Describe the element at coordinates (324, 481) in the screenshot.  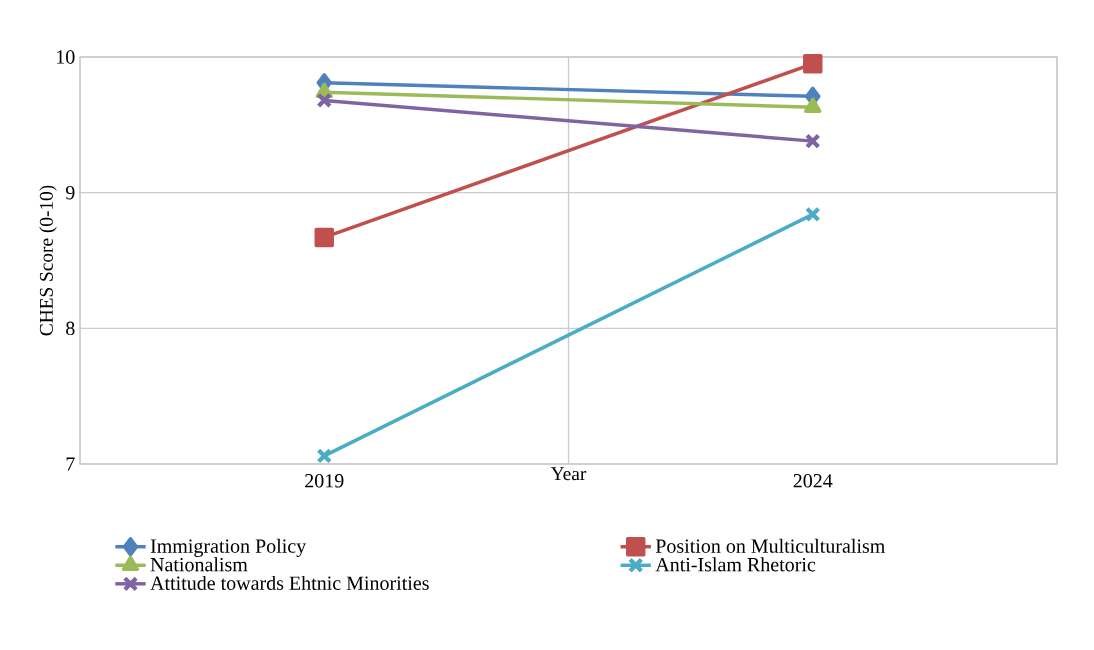
I see `x-tick-label: 2019` at that location.